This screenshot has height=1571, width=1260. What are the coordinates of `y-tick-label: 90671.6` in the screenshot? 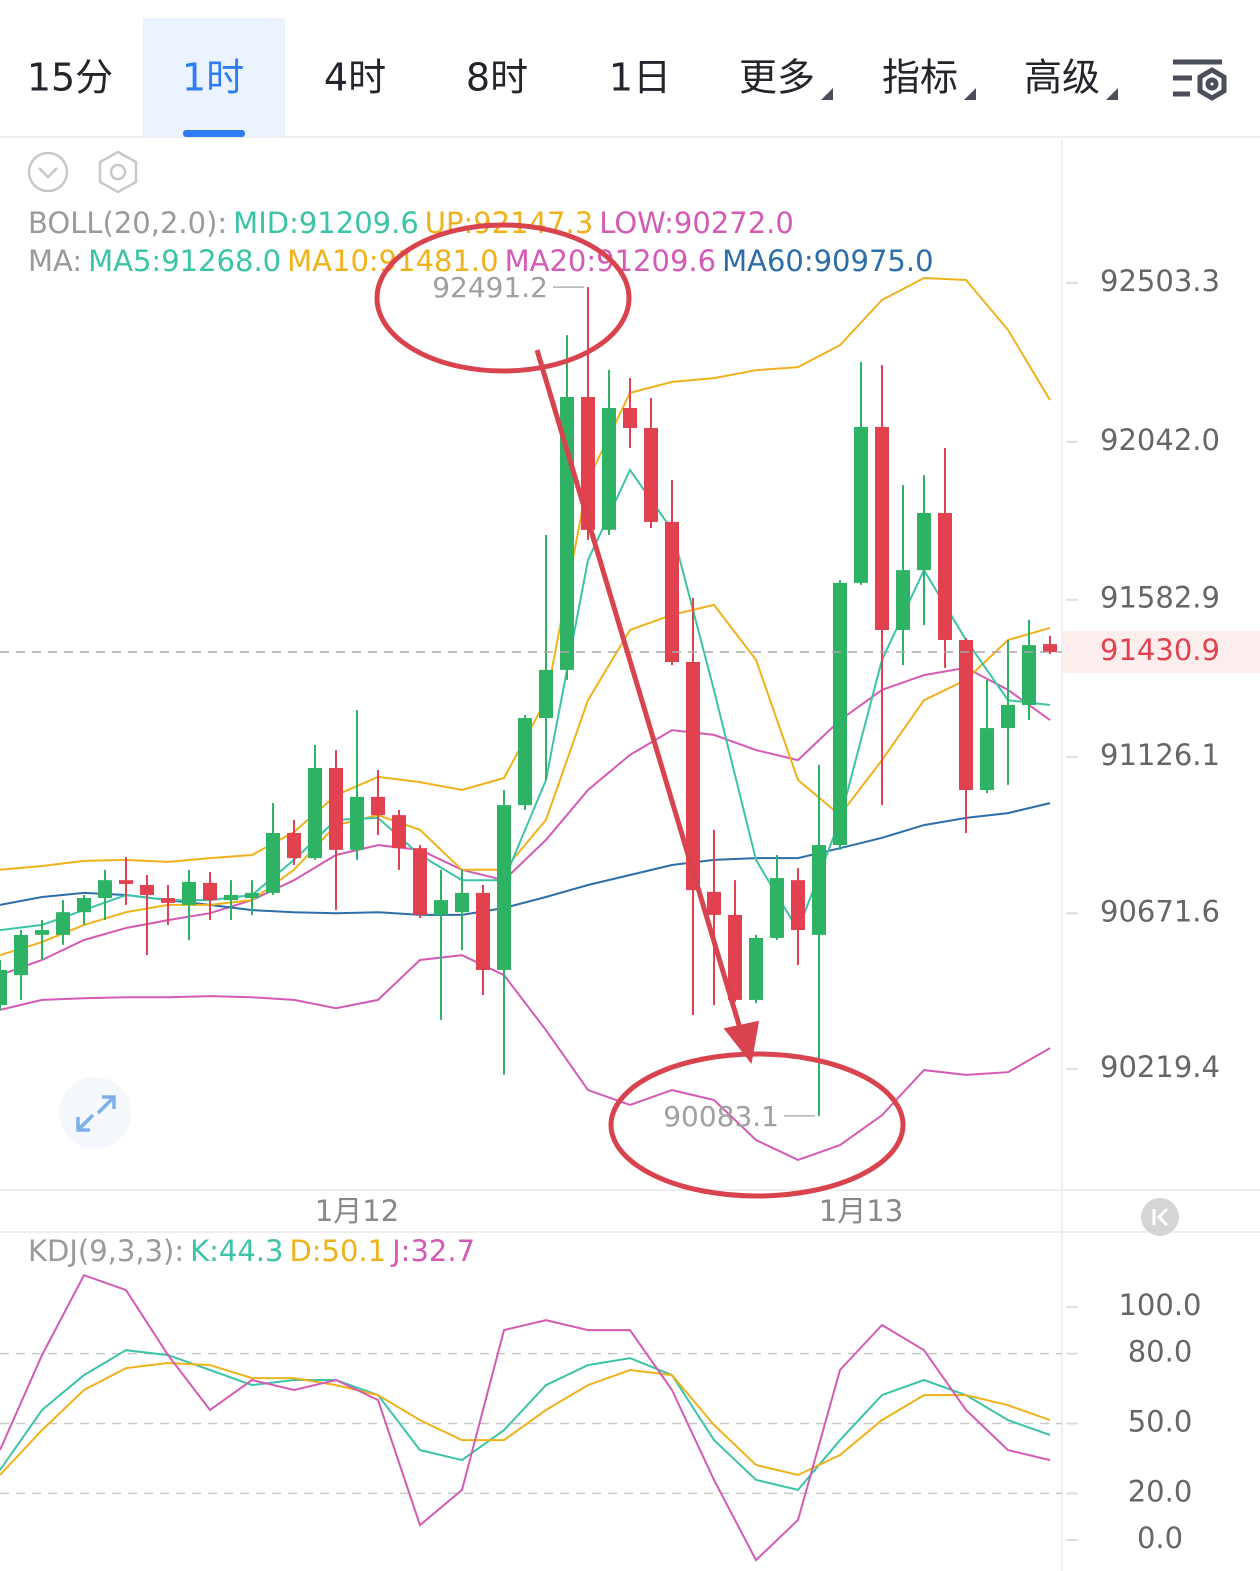 It's located at (1160, 911).